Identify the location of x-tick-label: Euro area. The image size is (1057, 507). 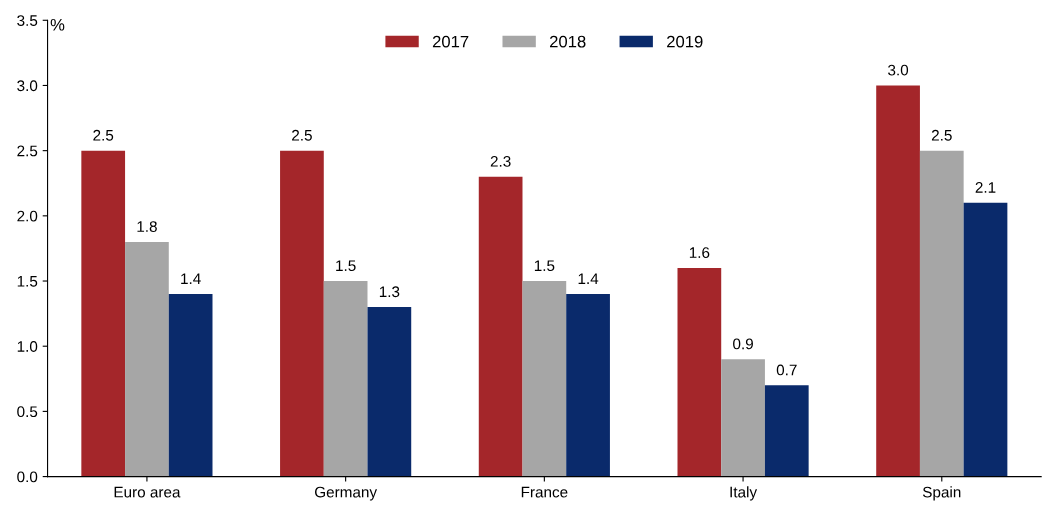
(147, 492).